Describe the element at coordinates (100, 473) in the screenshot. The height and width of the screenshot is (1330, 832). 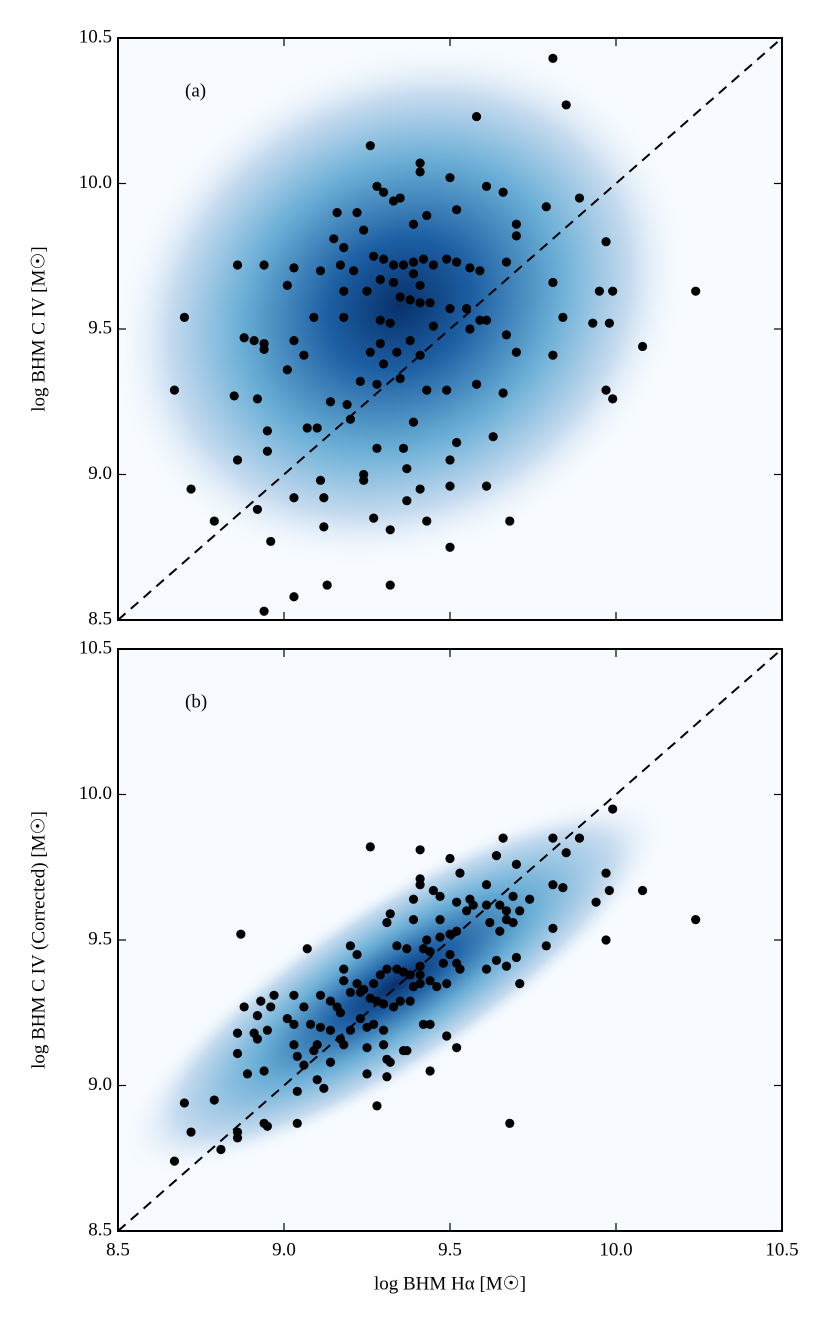
I see `y-tick-label: 9.0` at that location.